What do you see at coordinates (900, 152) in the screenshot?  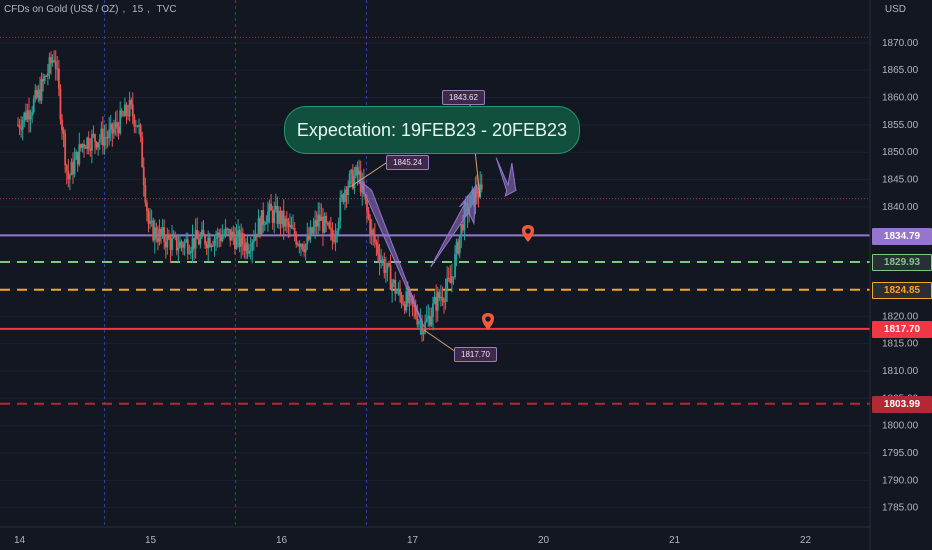 I see `price-tick-label: 1850.00` at bounding box center [900, 152].